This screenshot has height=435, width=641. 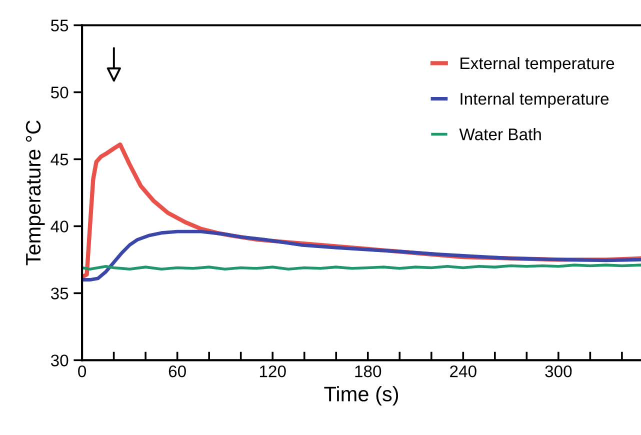 What do you see at coordinates (500, 134) in the screenshot?
I see `legend-label: Water Bath` at bounding box center [500, 134].